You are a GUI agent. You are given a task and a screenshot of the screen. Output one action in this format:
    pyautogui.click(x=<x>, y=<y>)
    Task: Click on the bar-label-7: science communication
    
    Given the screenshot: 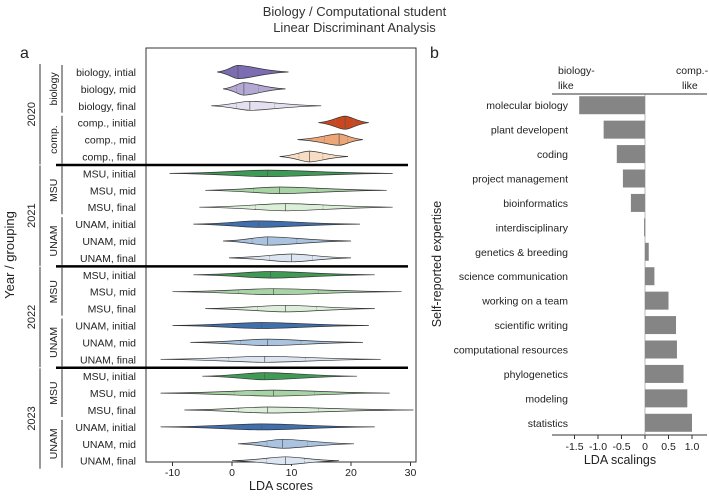 What is the action you would take?
    pyautogui.click(x=513, y=277)
    